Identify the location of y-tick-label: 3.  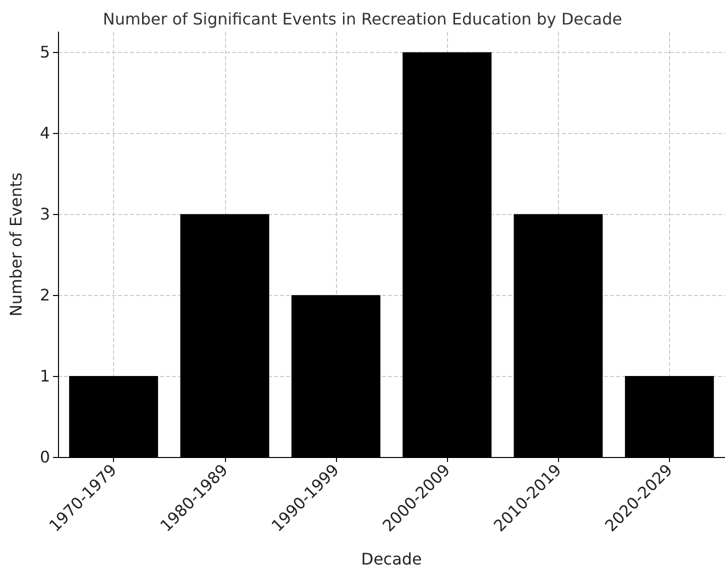
(45, 214).